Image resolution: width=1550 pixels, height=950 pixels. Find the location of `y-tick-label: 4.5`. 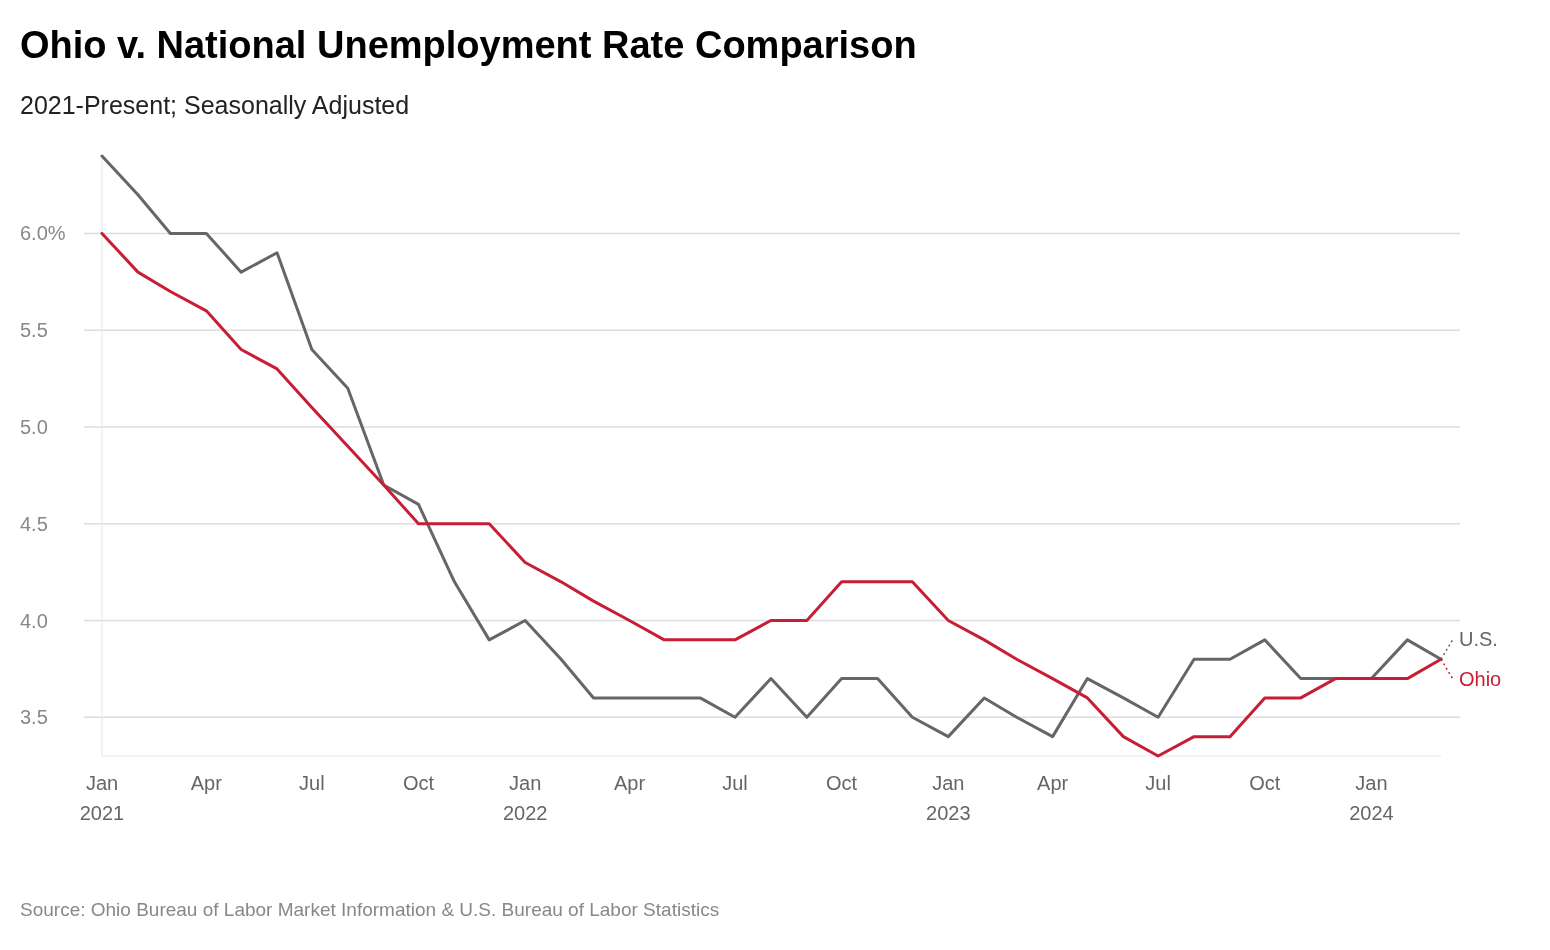

y-tick-label: 4.5 is located at coordinates (34, 523).